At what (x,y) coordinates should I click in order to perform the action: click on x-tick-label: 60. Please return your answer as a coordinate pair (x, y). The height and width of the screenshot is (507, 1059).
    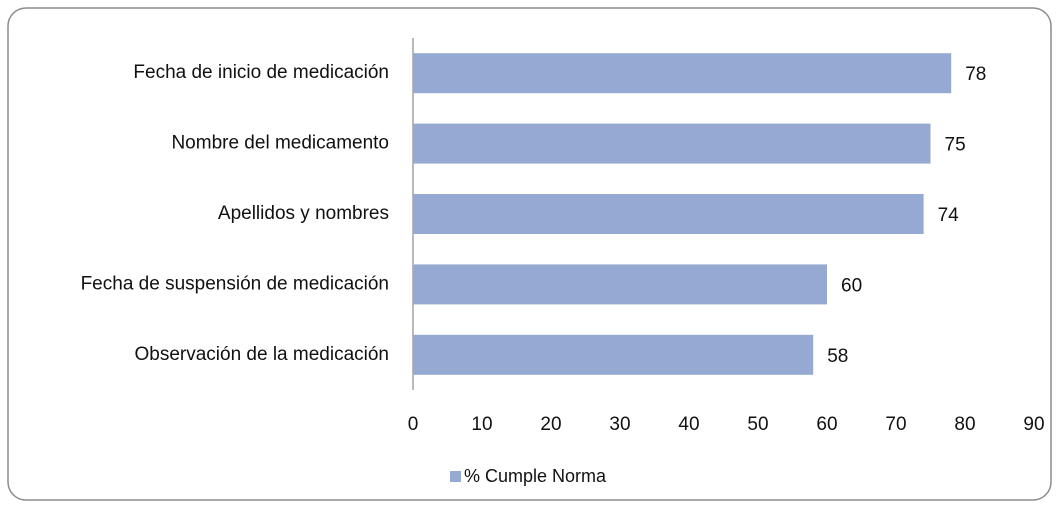
    Looking at the image, I should click on (826, 424).